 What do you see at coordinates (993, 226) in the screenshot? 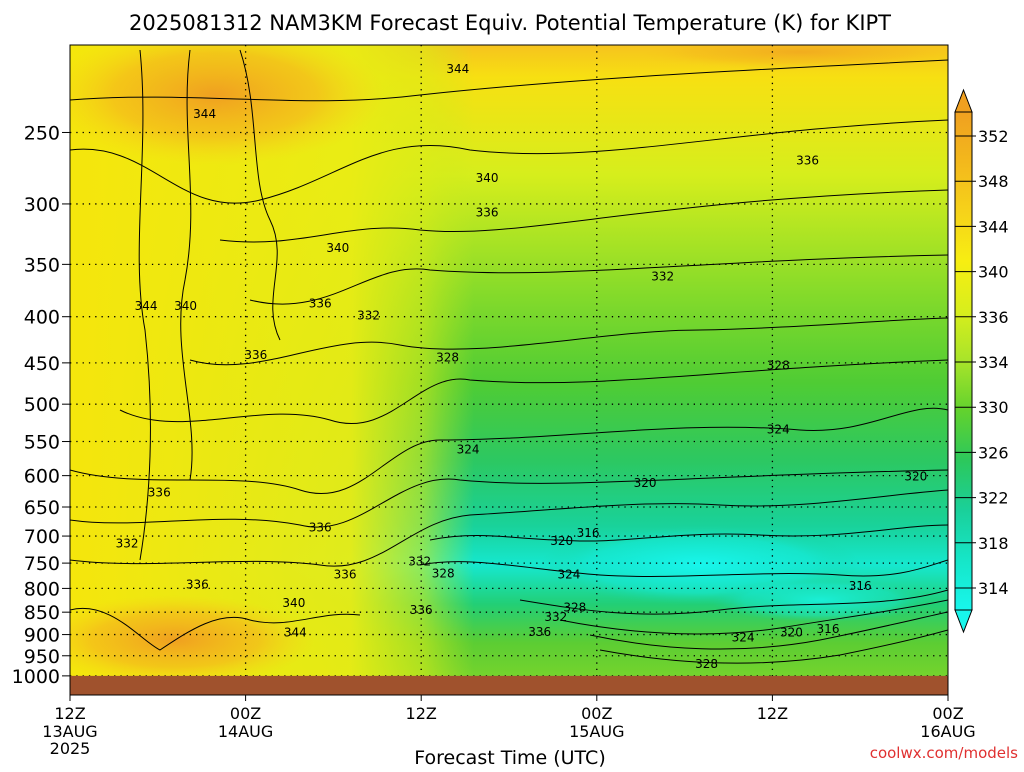
I see `colorbar-label: 344` at bounding box center [993, 226].